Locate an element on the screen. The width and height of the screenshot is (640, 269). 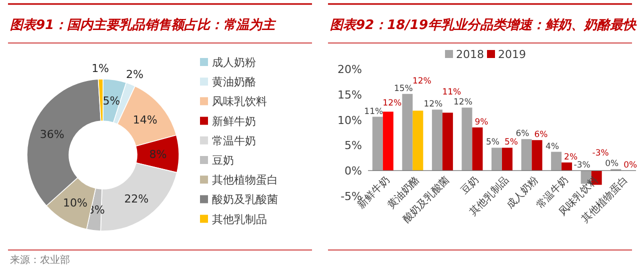
data-label: 9% is located at coordinates (481, 122).